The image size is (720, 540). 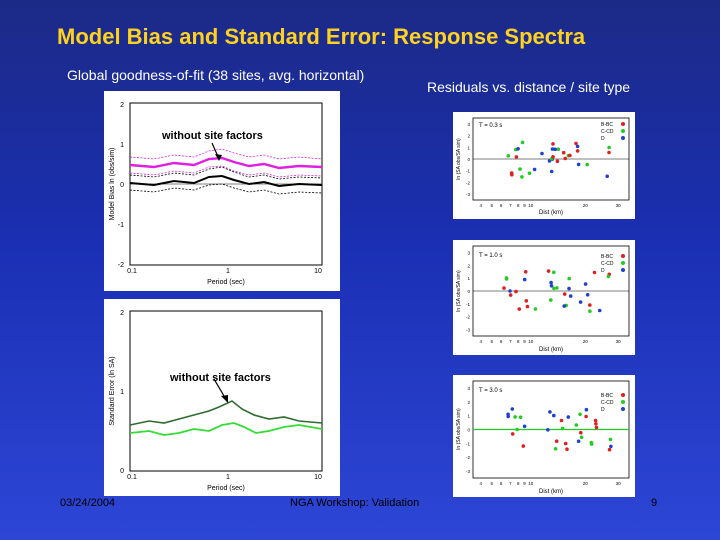 What do you see at coordinates (619, 341) in the screenshot?
I see `residual-xtick: 30` at bounding box center [619, 341].